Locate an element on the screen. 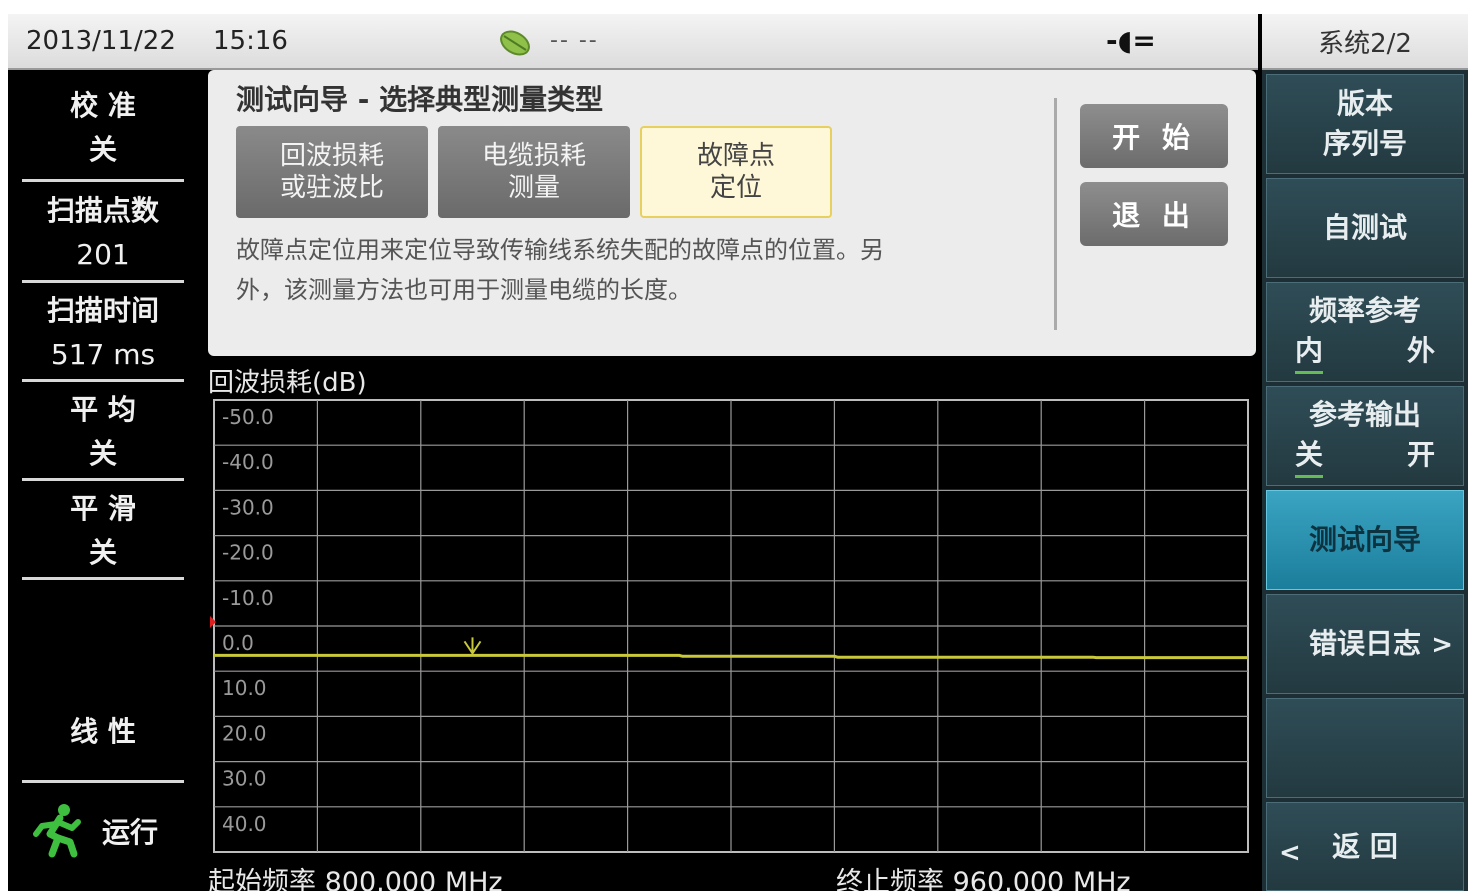 This screenshot has height=891, width=1468. start-frequency: 起始频率 800.000 MHz is located at coordinates (355, 879).